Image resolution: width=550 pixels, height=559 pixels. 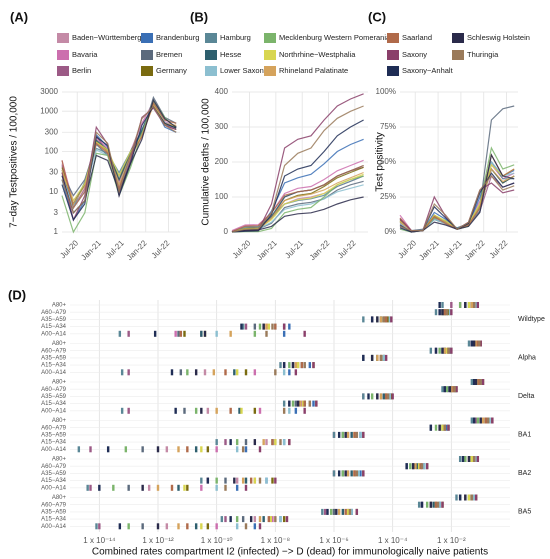 I want to click on x-tick-label: Jul-21, so click(x=453, y=249).